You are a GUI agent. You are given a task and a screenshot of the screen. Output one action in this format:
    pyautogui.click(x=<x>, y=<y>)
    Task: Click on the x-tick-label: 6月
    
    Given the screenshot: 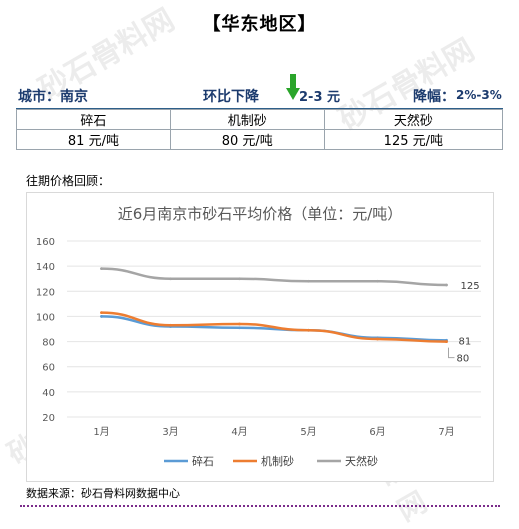 What is the action you would take?
    pyautogui.click(x=377, y=432)
    